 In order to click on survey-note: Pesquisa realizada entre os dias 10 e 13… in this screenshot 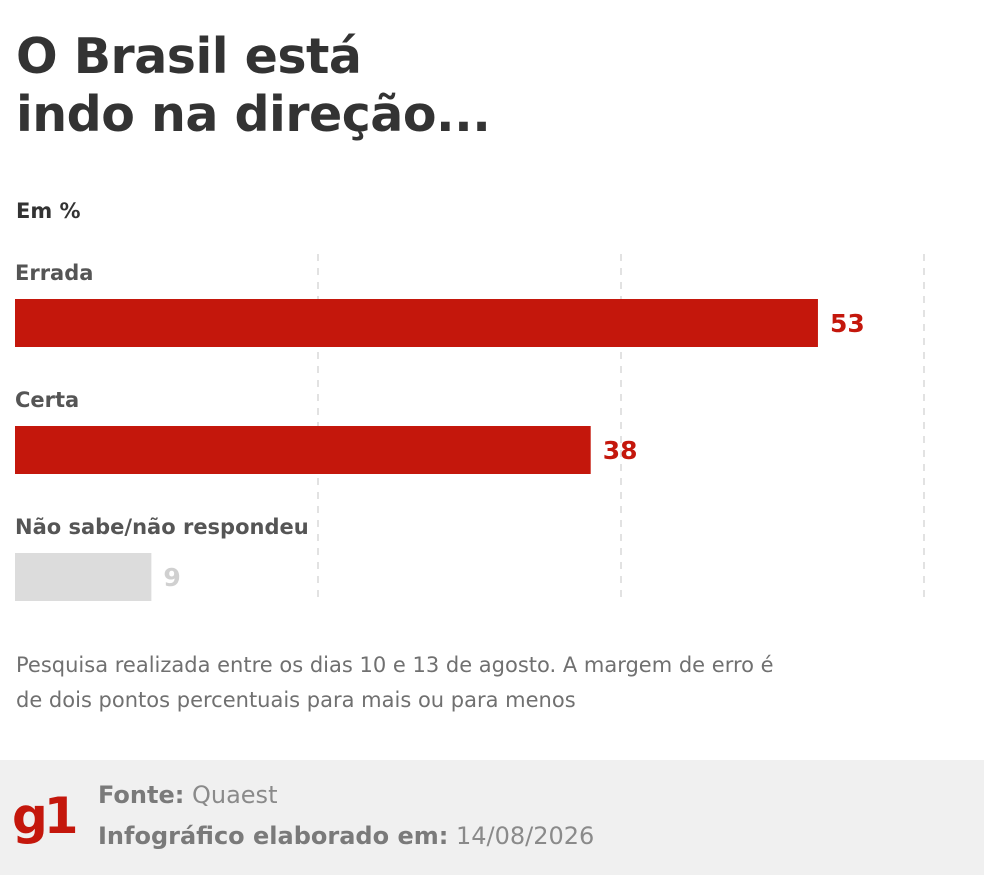, I will do `click(395, 682)`.